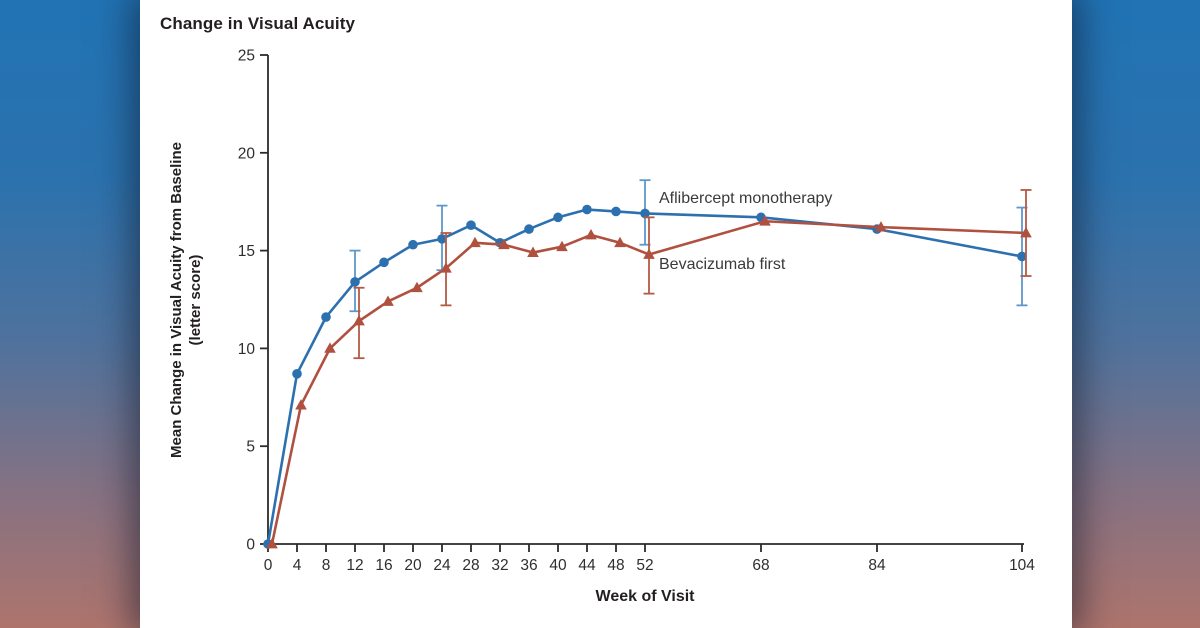  Describe the element at coordinates (253, 301) in the screenshot. I see `y-axis-ticks: 0 5 10 15 20 25` at that location.